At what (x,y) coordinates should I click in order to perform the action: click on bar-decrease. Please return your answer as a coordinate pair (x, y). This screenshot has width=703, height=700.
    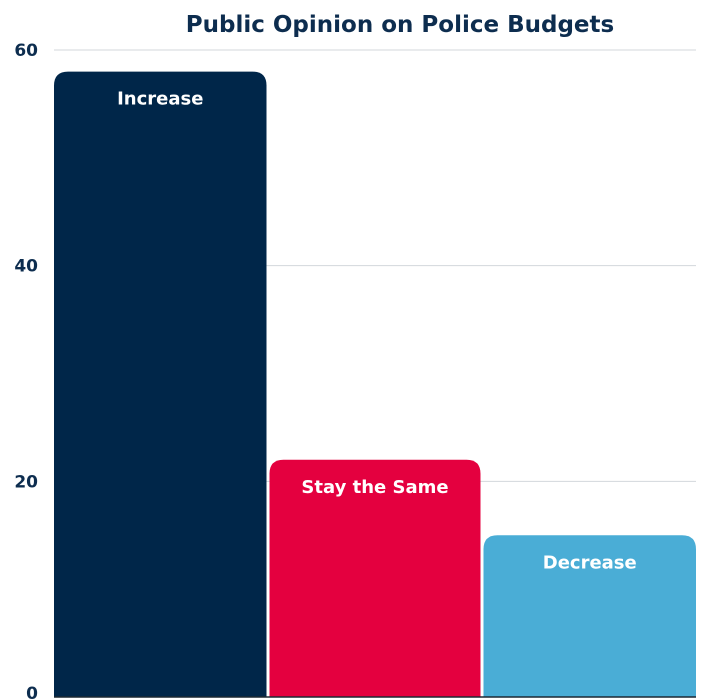
    Looking at the image, I should click on (589, 616).